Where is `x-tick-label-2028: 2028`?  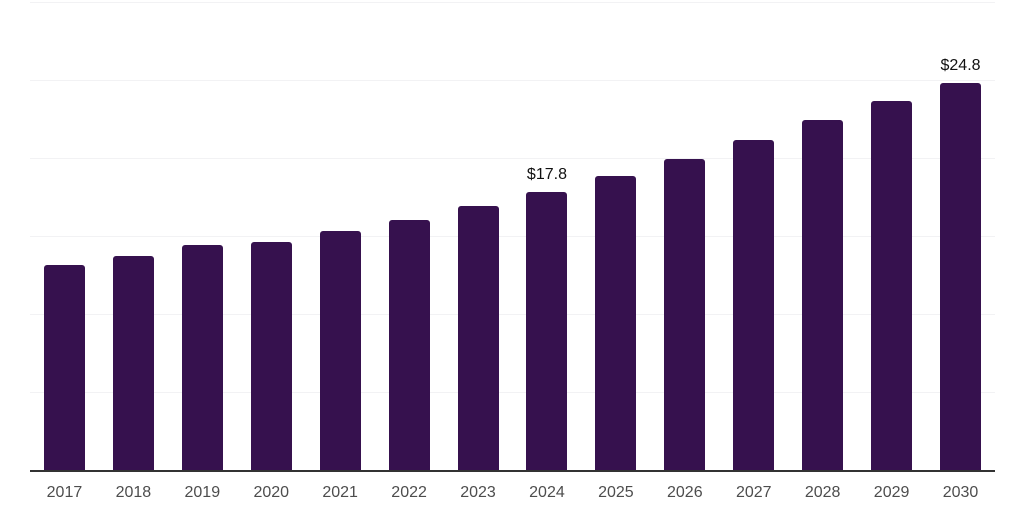
x-tick-label-2028: 2028 is located at coordinates (822, 492).